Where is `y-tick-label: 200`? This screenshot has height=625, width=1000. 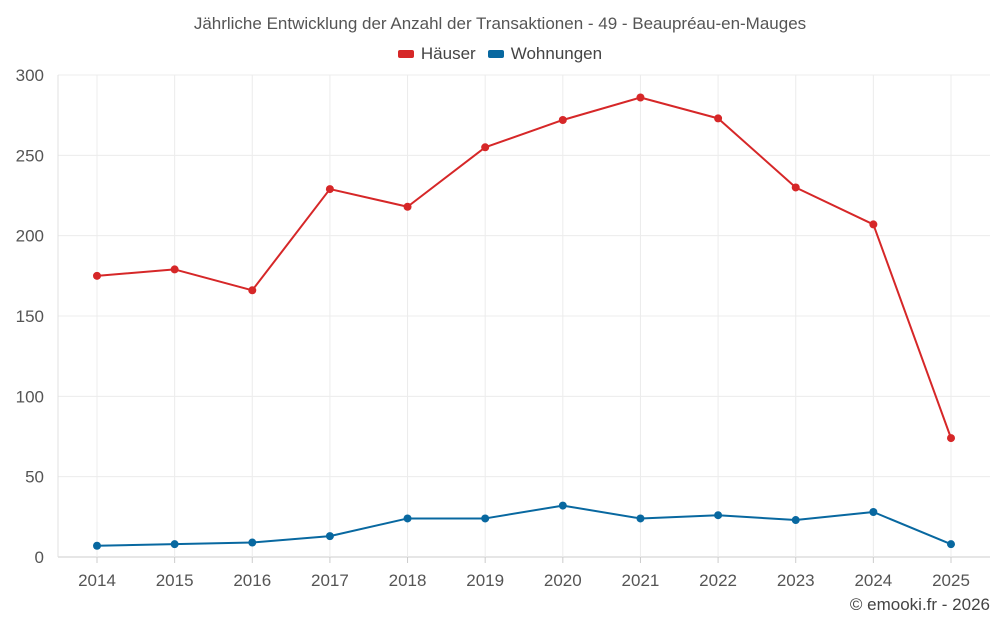 y-tick-label: 200 is located at coordinates (30, 236).